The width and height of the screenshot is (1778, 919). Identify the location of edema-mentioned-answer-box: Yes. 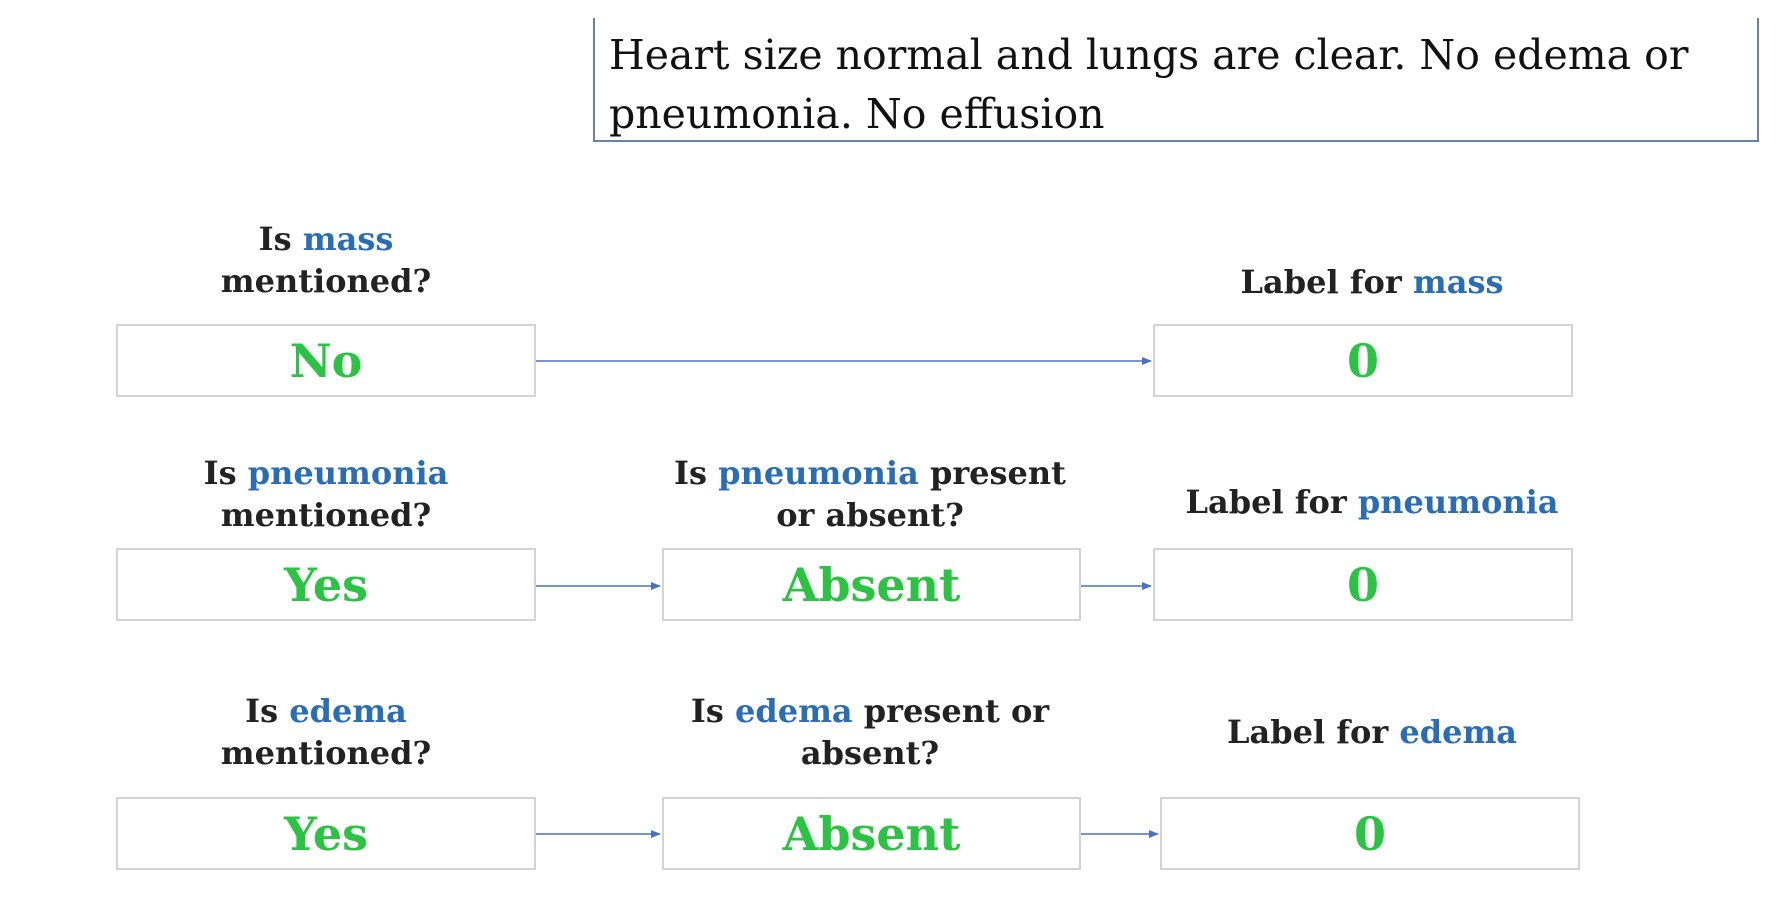
(326, 833).